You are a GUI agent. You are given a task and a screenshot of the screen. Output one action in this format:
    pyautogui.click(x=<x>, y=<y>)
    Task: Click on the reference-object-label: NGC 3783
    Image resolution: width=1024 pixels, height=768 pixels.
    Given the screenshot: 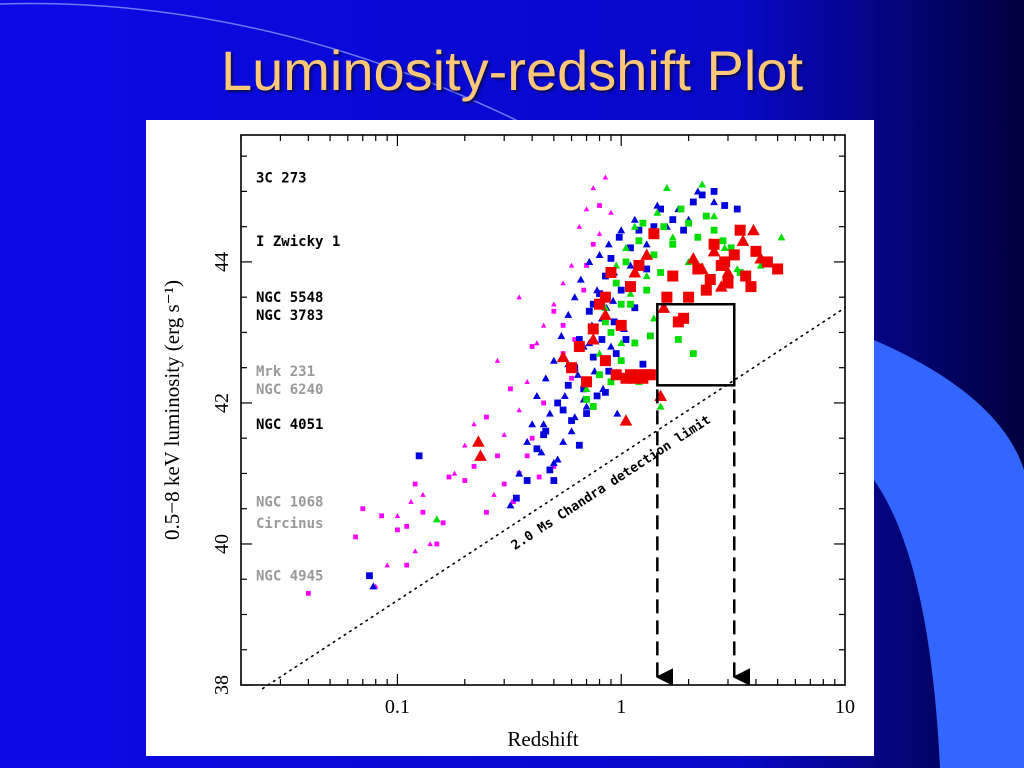 What is the action you would take?
    pyautogui.click(x=289, y=316)
    